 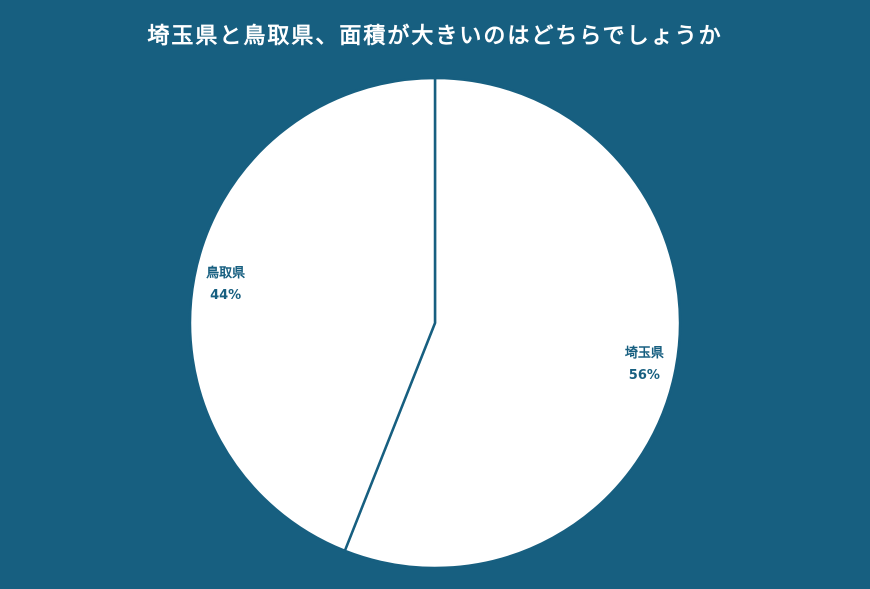 I want to click on slice-label: 鳥取県, so click(x=225, y=273).